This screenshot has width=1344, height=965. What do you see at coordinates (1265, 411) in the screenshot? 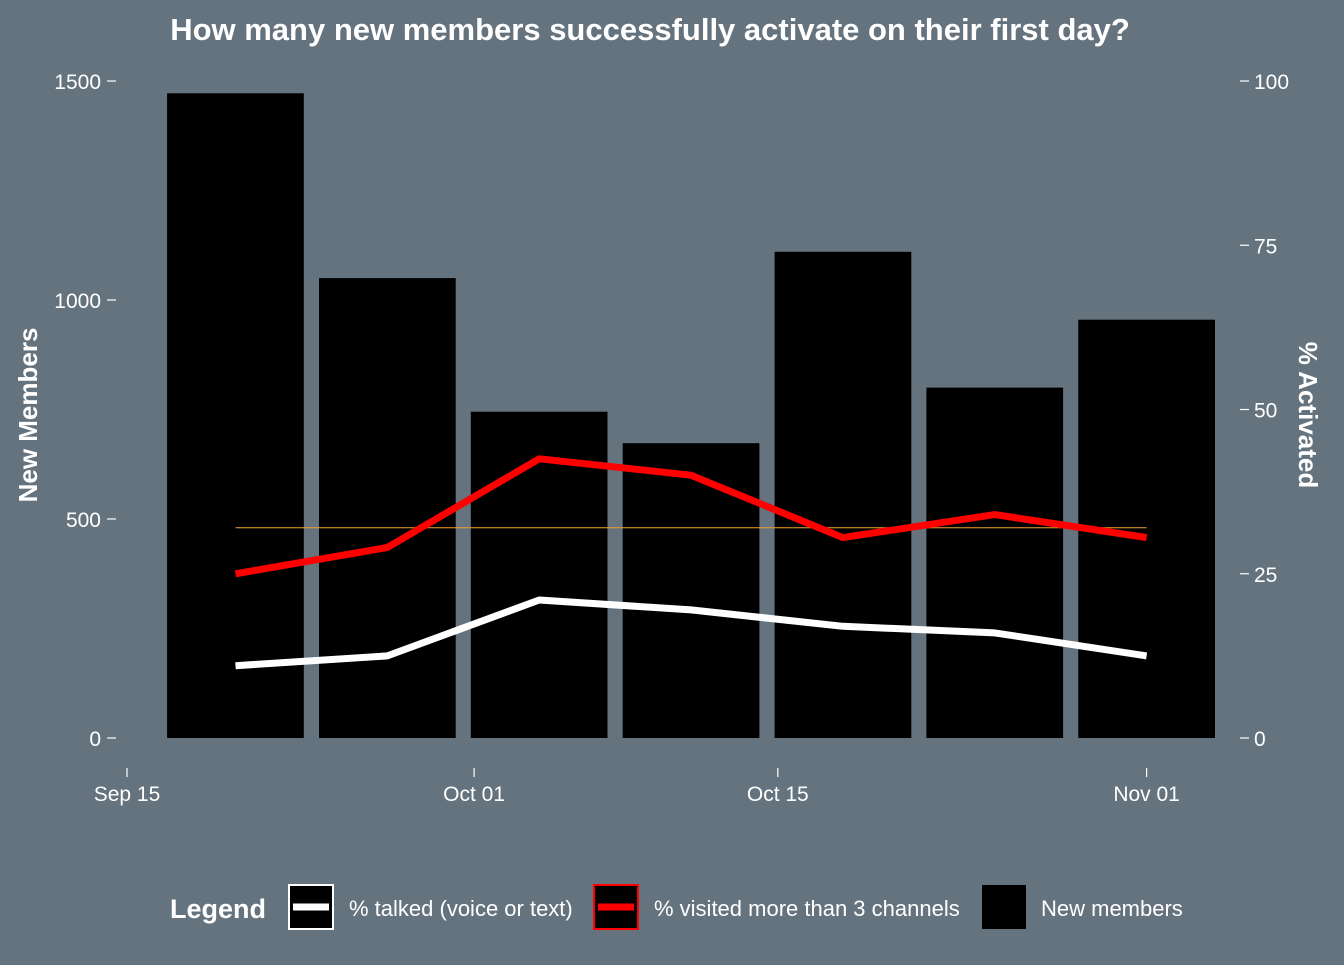
I see `y-right-tick-label: 50` at bounding box center [1265, 411].